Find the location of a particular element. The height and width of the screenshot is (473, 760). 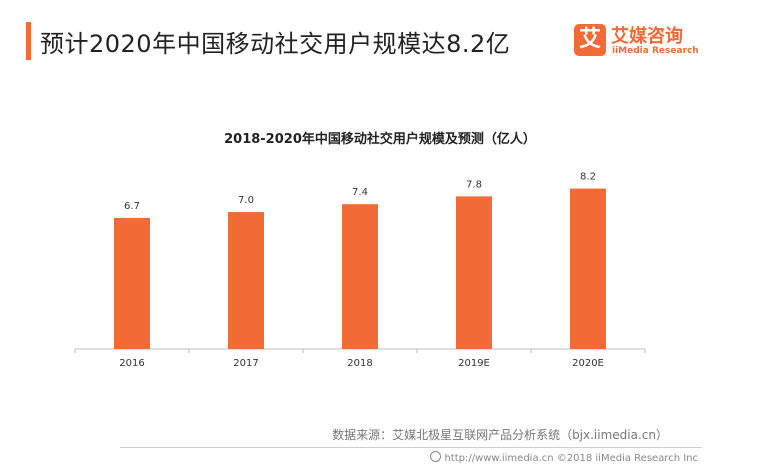

title-accent-bar is located at coordinates (28, 41).